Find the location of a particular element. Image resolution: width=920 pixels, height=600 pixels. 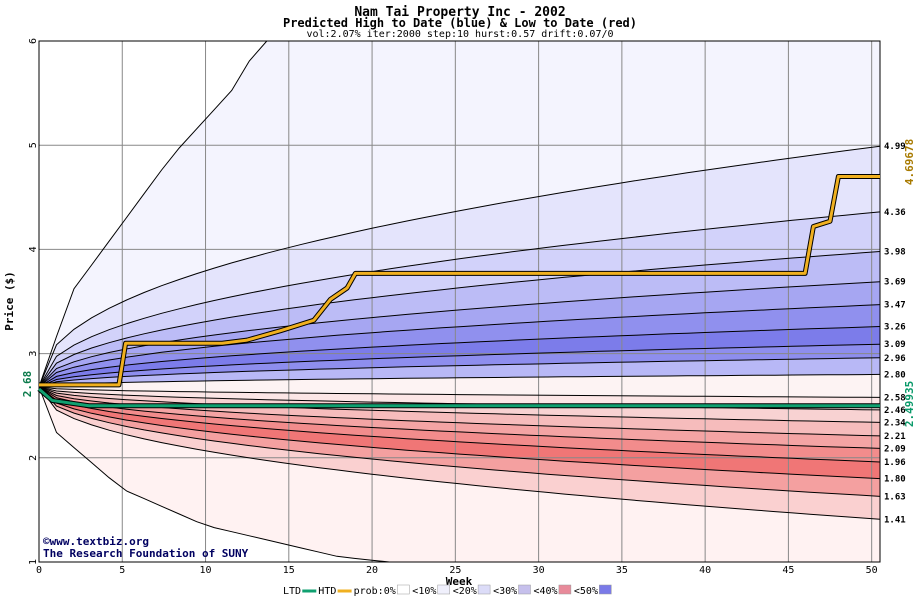

legend: LTD HTD prob:0% <10% <20% <30% <40% <50% is located at coordinates (447, 590).